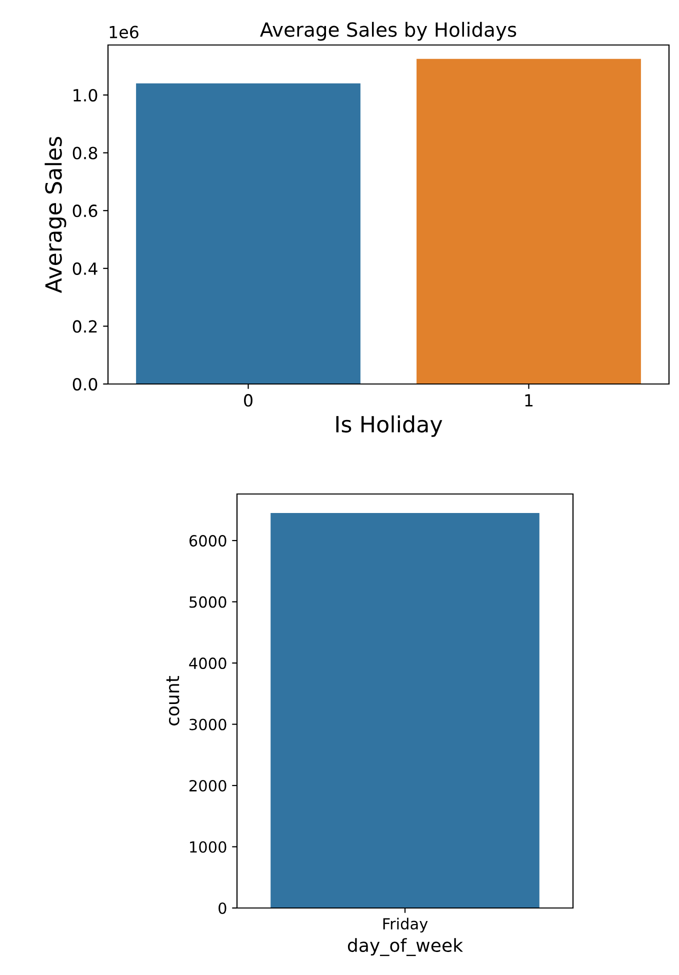  Describe the element at coordinates (173, 701) in the screenshot. I see `y-axis-title: count` at that location.